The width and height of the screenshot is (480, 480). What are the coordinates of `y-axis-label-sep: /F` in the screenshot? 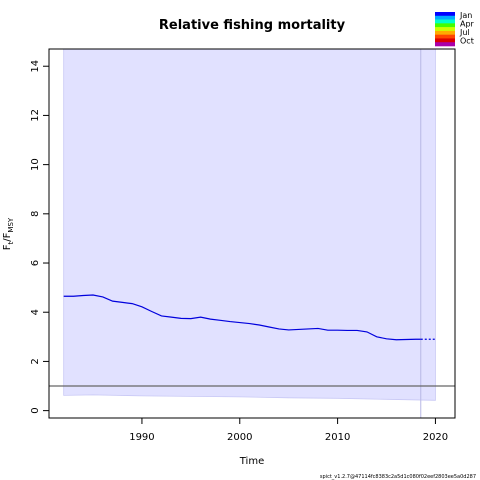 It's located at (7, 236).